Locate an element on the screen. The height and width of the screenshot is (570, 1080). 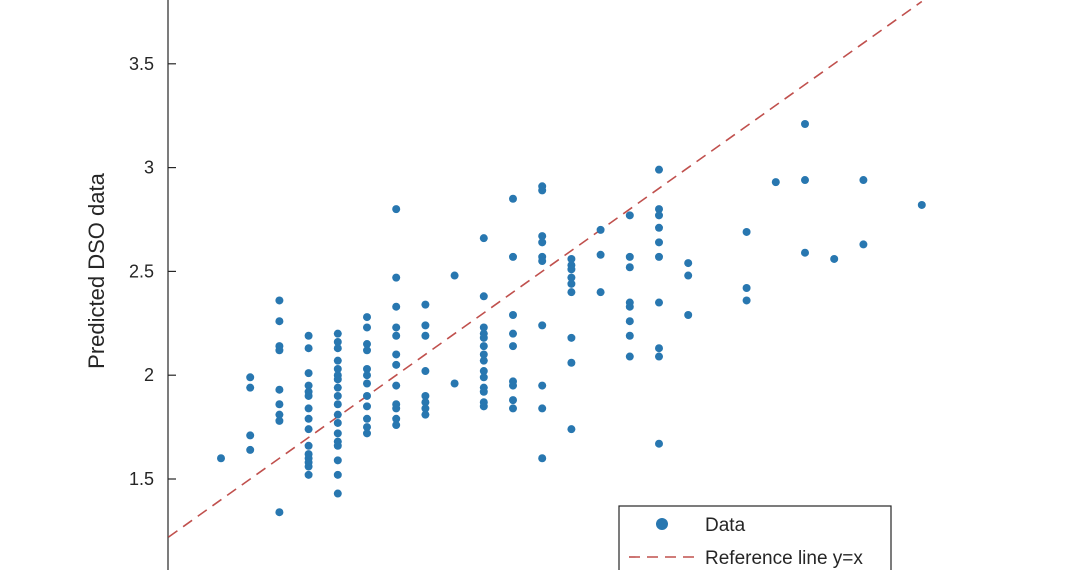
legend: Data Reference line y=x is located at coordinates (755, 537).